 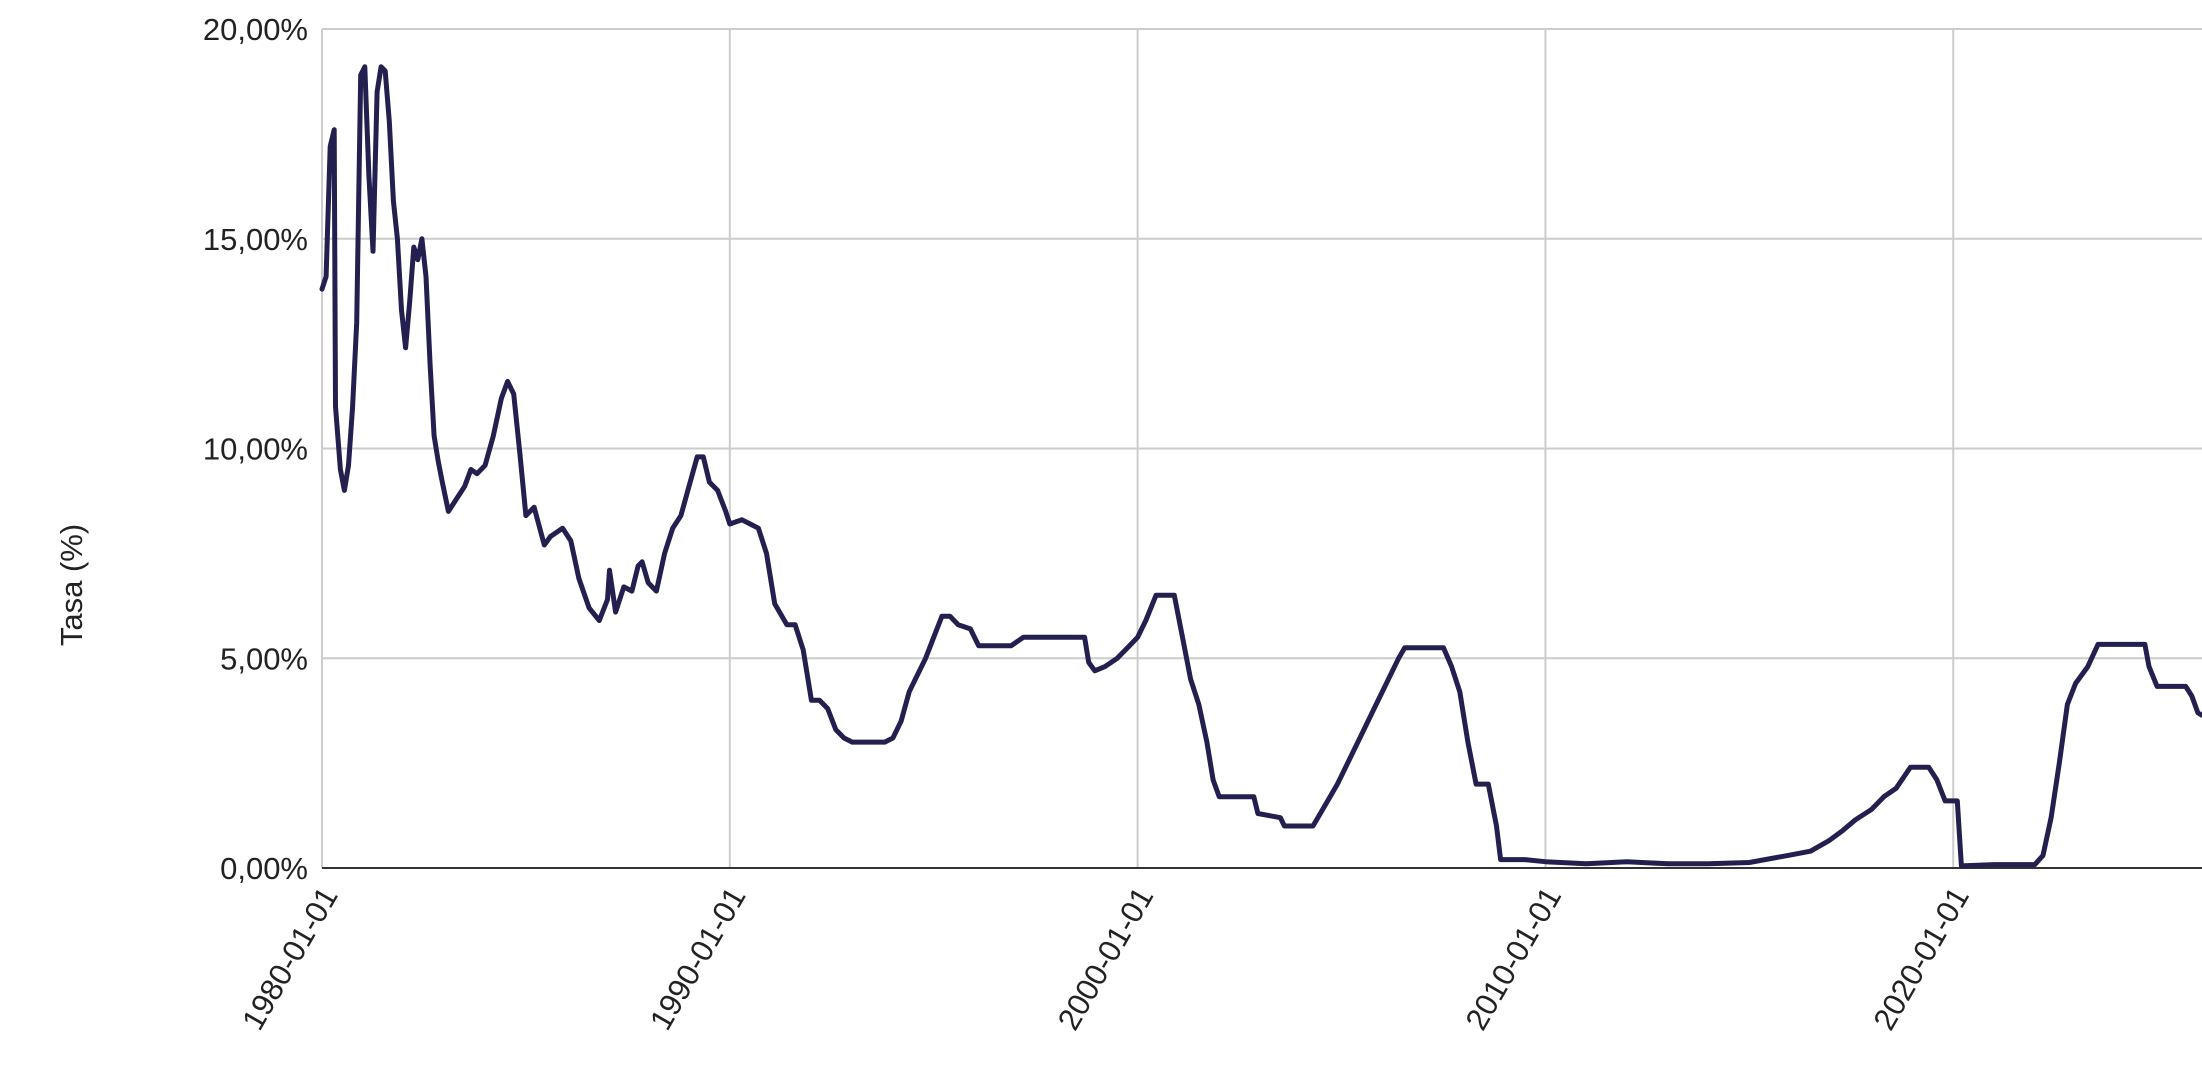 I want to click on y-axis-label: Tasa (%), so click(x=71, y=585).